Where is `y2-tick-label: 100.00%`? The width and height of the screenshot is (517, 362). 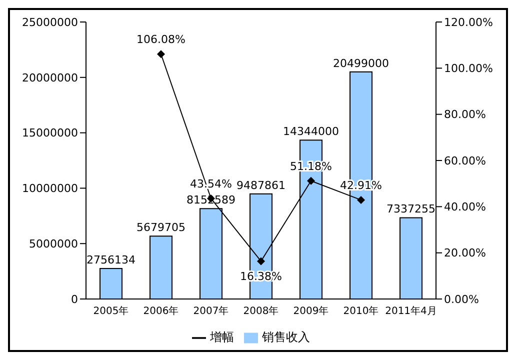 y2-tick-label: 100.00% is located at coordinates (468, 69).